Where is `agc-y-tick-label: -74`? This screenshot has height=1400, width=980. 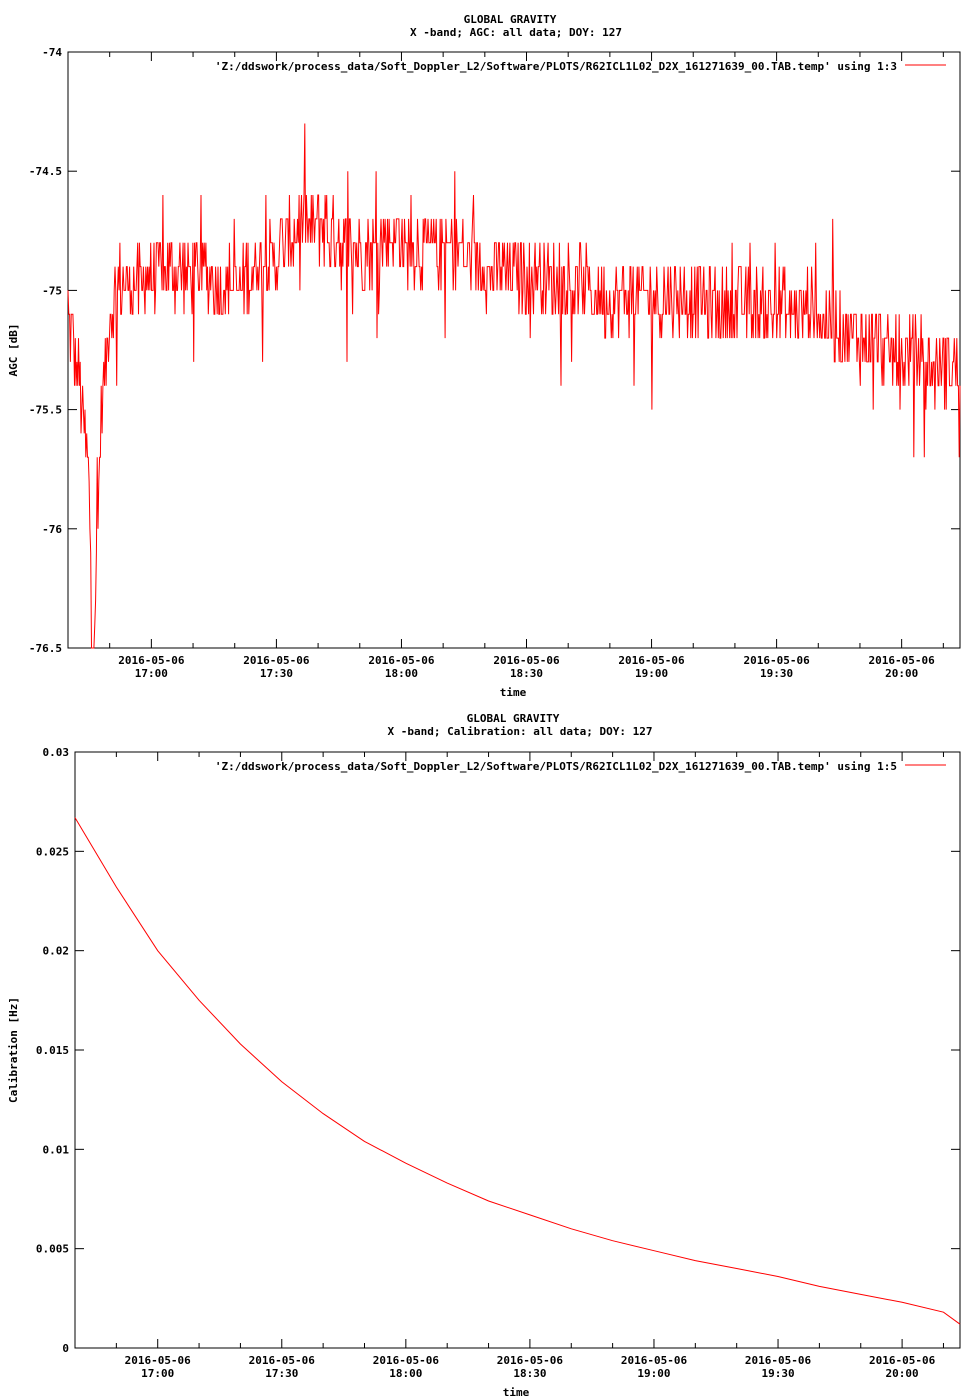
agc-y-tick-label: -74 is located at coordinates (52, 52).